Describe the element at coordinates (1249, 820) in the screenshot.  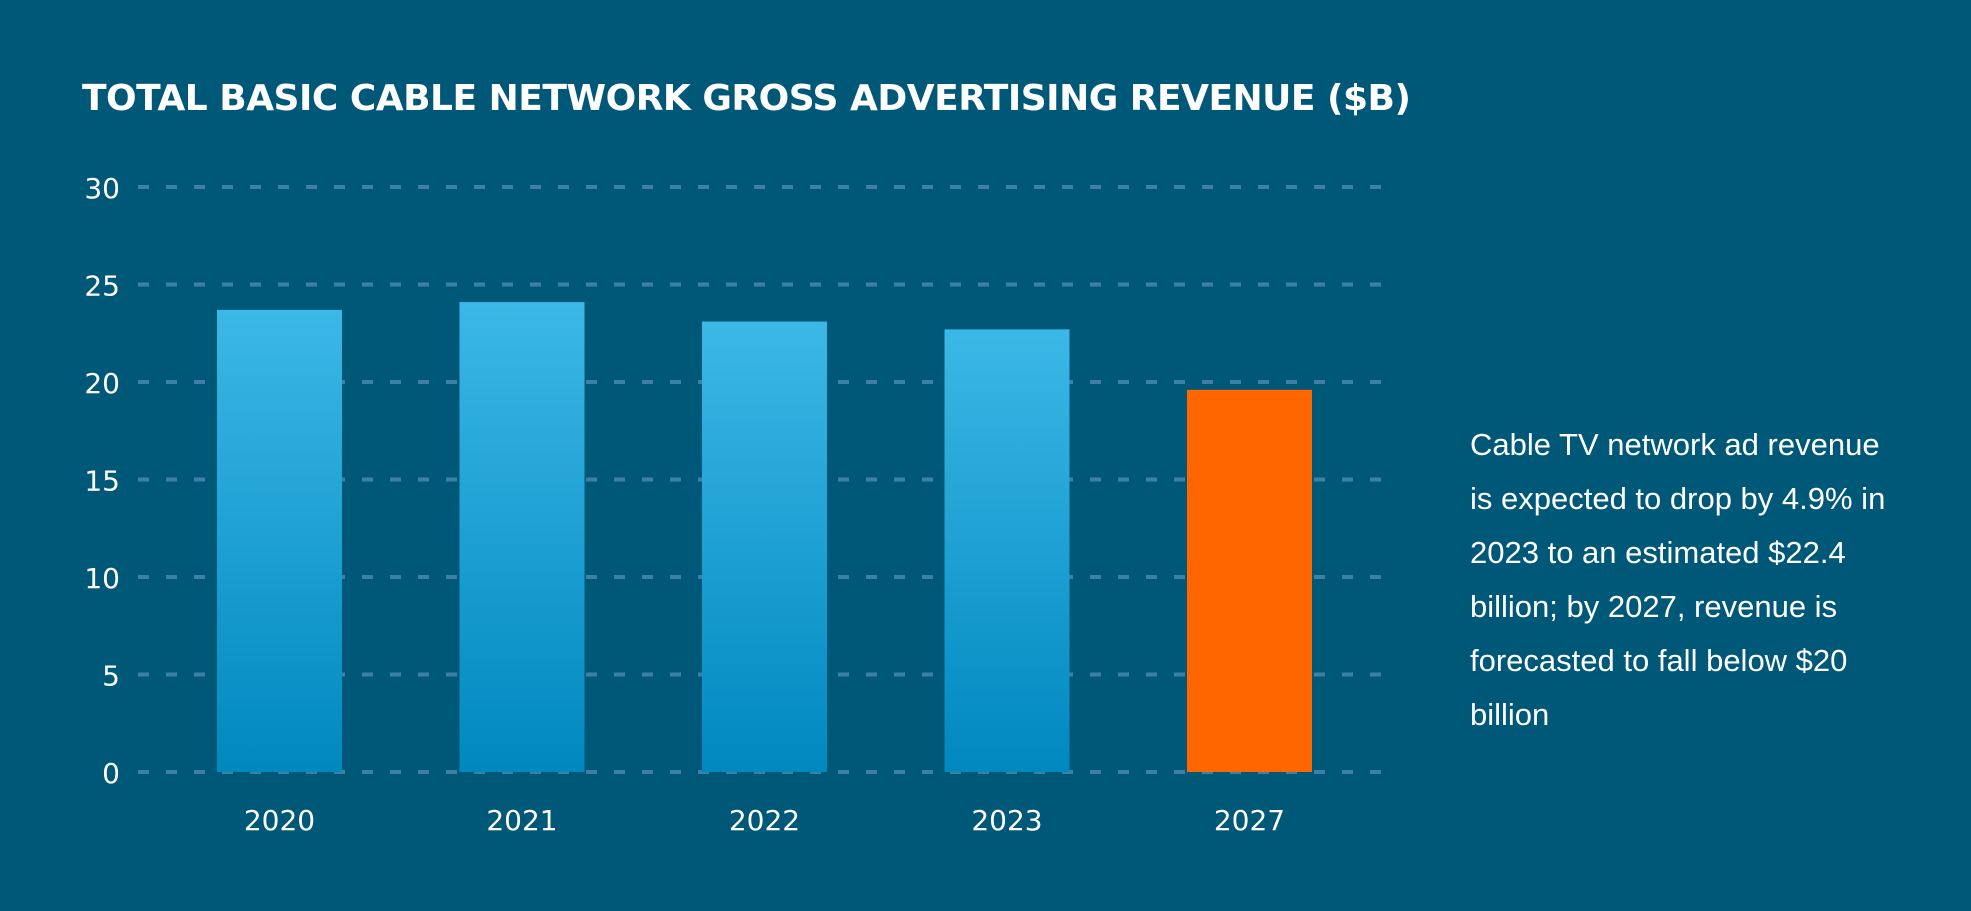
I see `x-tick-label: 2027` at that location.